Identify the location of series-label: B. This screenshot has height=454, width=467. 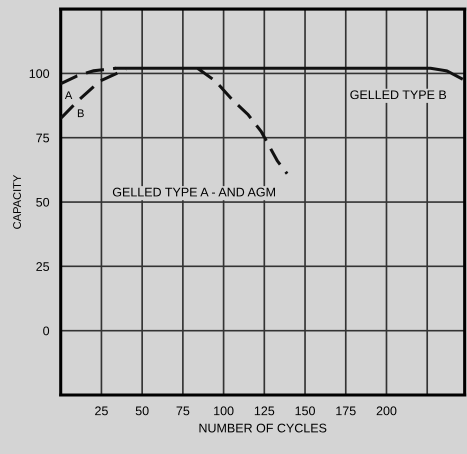
(81, 113).